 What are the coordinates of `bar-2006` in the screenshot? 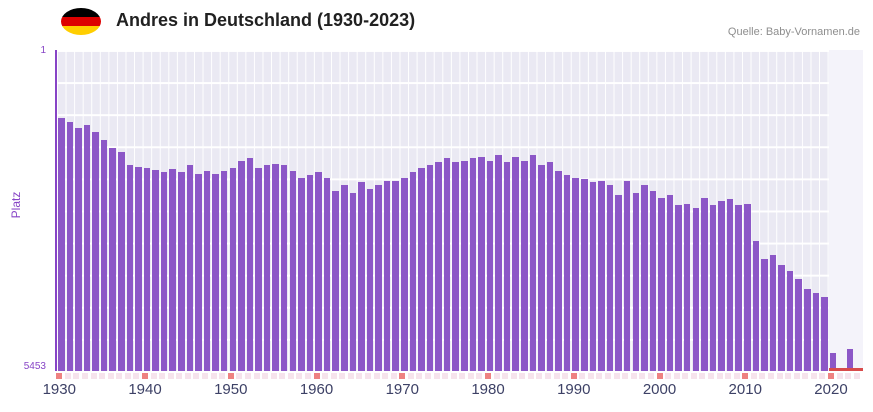 It's located at (713, 288).